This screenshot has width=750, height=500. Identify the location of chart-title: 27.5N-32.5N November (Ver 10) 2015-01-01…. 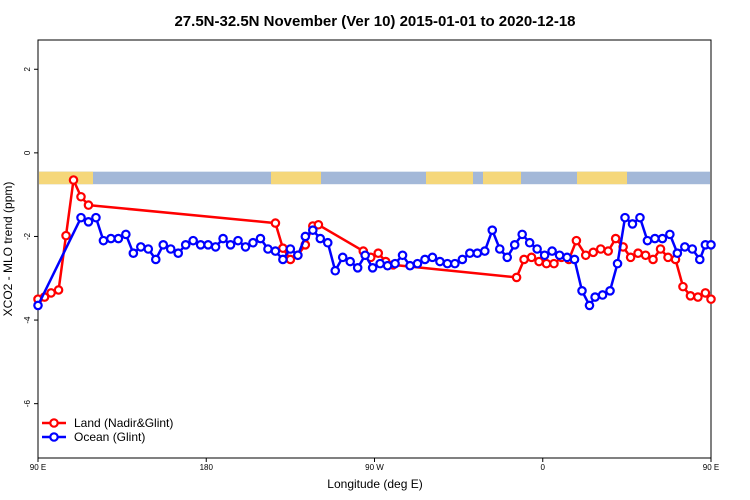
(374, 21).